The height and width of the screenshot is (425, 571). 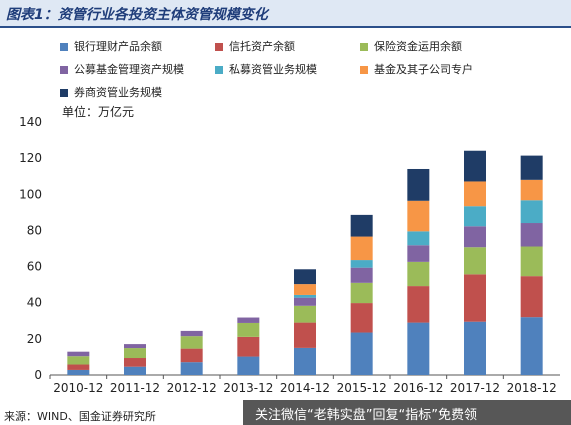 What do you see at coordinates (34, 339) in the screenshot?
I see `y-tick-label: 20` at bounding box center [34, 339].